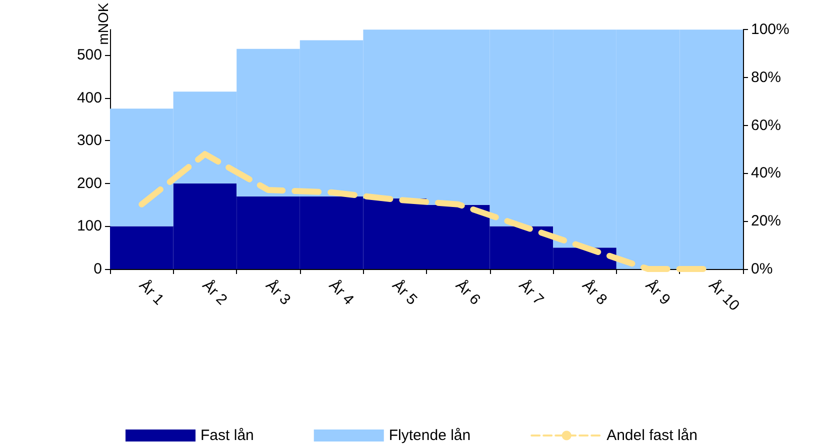 This screenshot has width=823, height=448. What do you see at coordinates (429, 435) in the screenshot?
I see `legend-label: Flytende lån` at bounding box center [429, 435].